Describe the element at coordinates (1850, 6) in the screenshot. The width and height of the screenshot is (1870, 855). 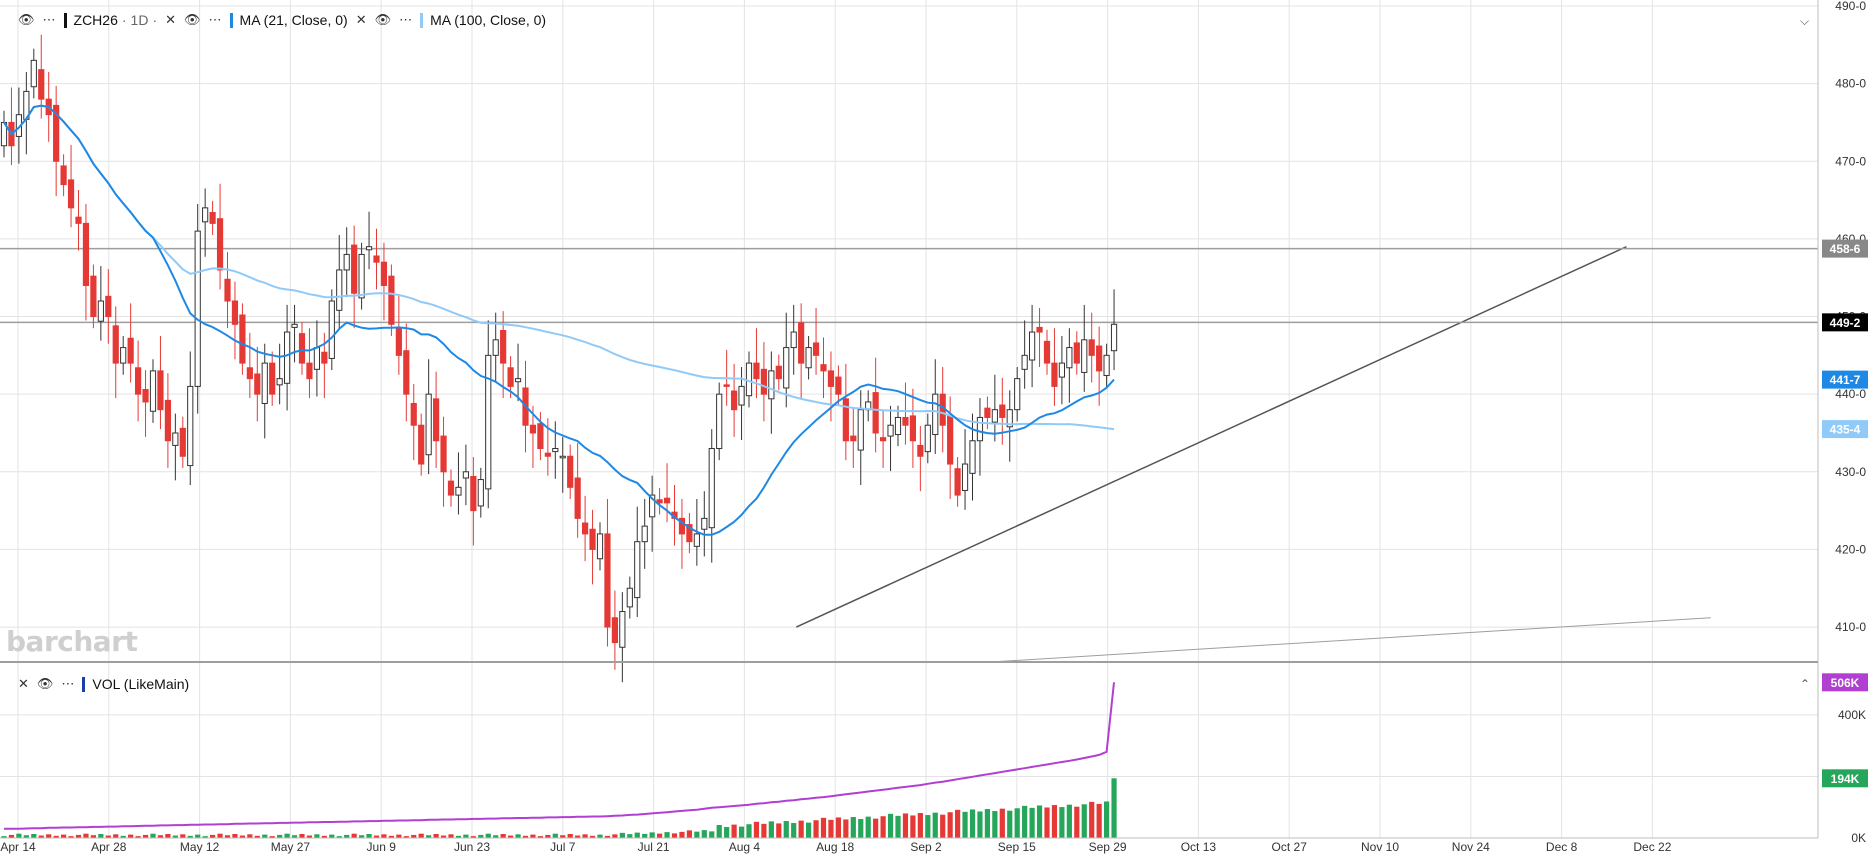
I see `y-tick-label: 490-0` at that location.